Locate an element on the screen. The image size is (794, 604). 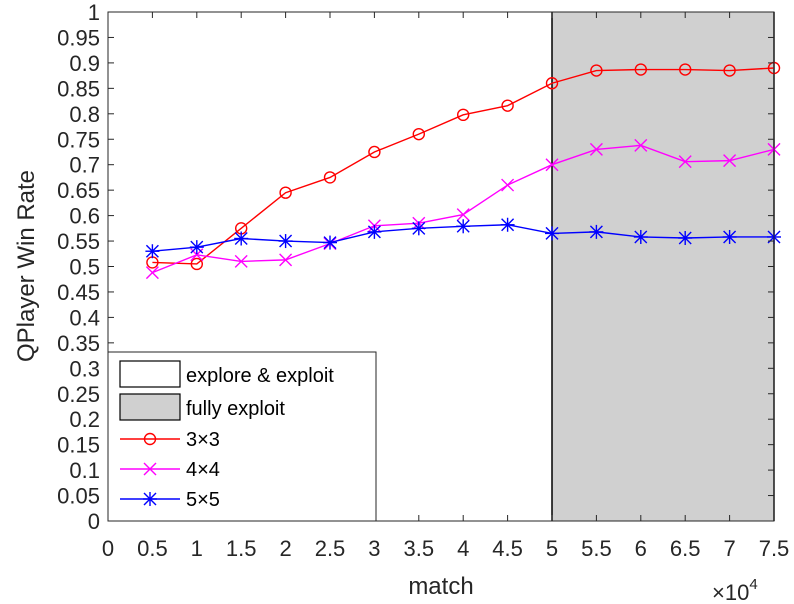
y-tick-label: 0.2 is located at coordinates (84, 419).